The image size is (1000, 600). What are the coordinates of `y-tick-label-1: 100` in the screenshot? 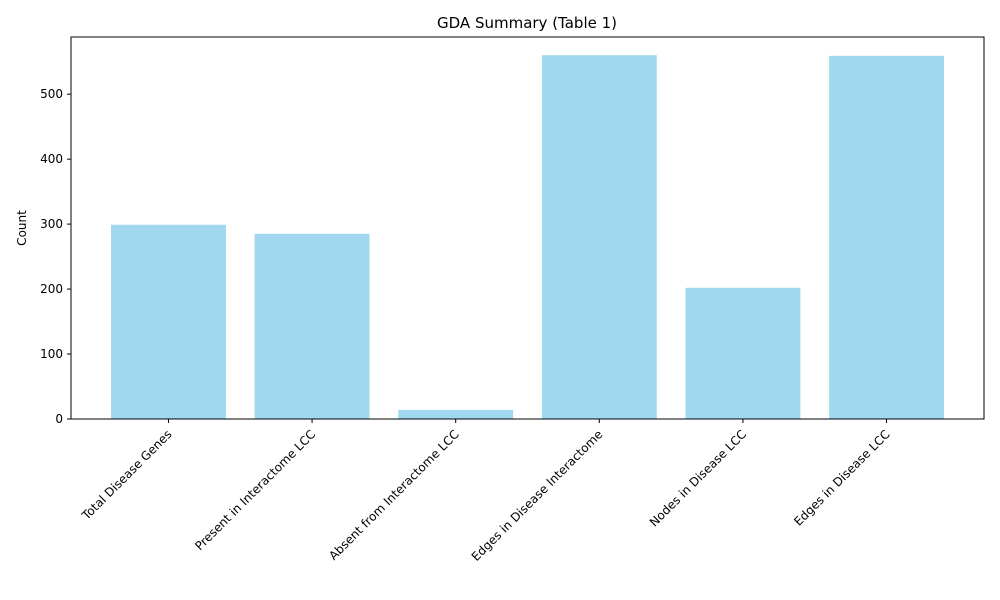 It's located at (51, 354).